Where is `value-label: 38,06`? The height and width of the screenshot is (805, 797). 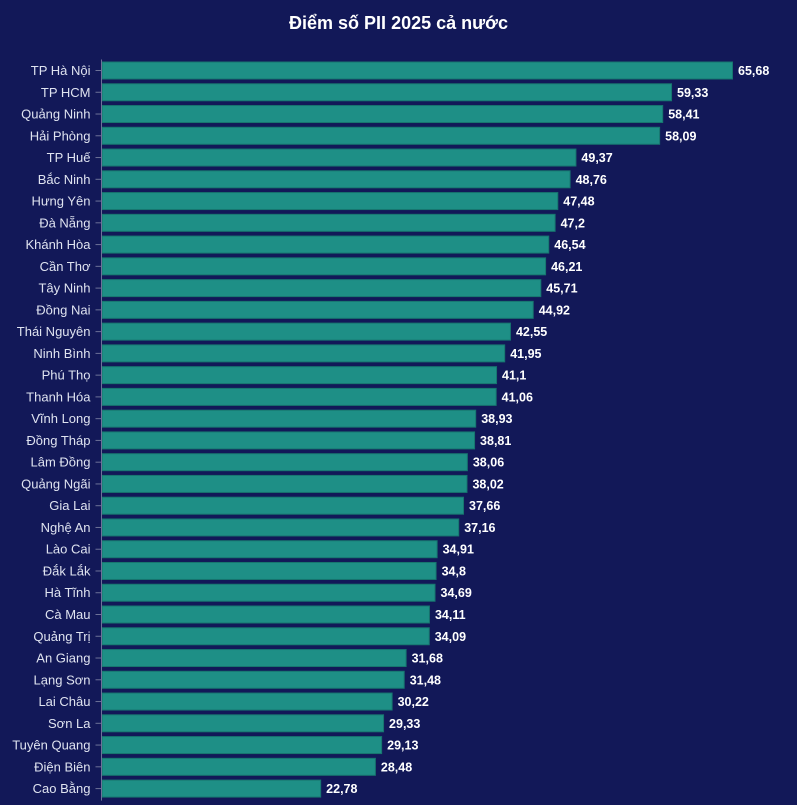
value-label: 38,06 is located at coordinates (488, 463).